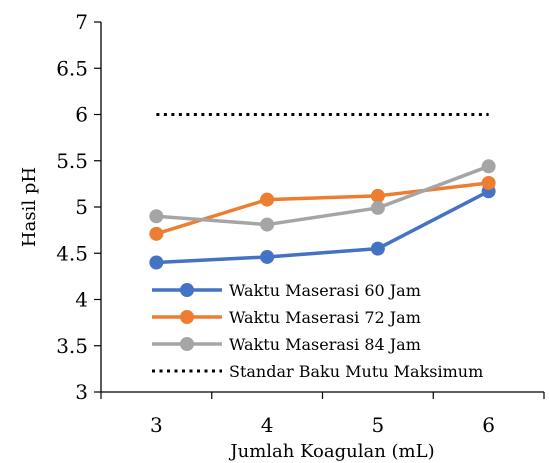 The image size is (549, 463). I want to click on legend-label: Waktu Maserasi 60 Jam, so click(325, 290).